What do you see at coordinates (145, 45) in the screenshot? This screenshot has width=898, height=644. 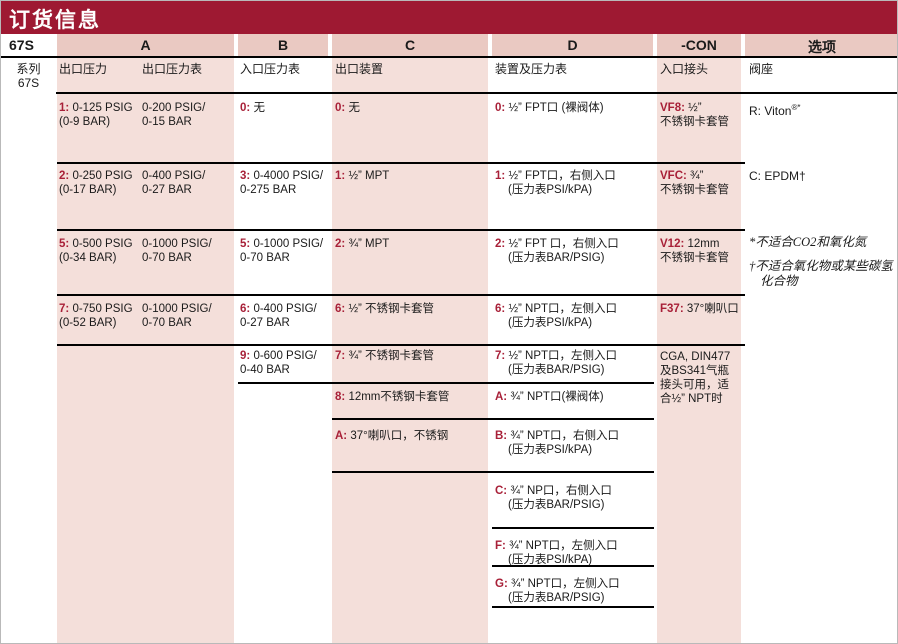 I see `col-header-a: A` at bounding box center [145, 45].